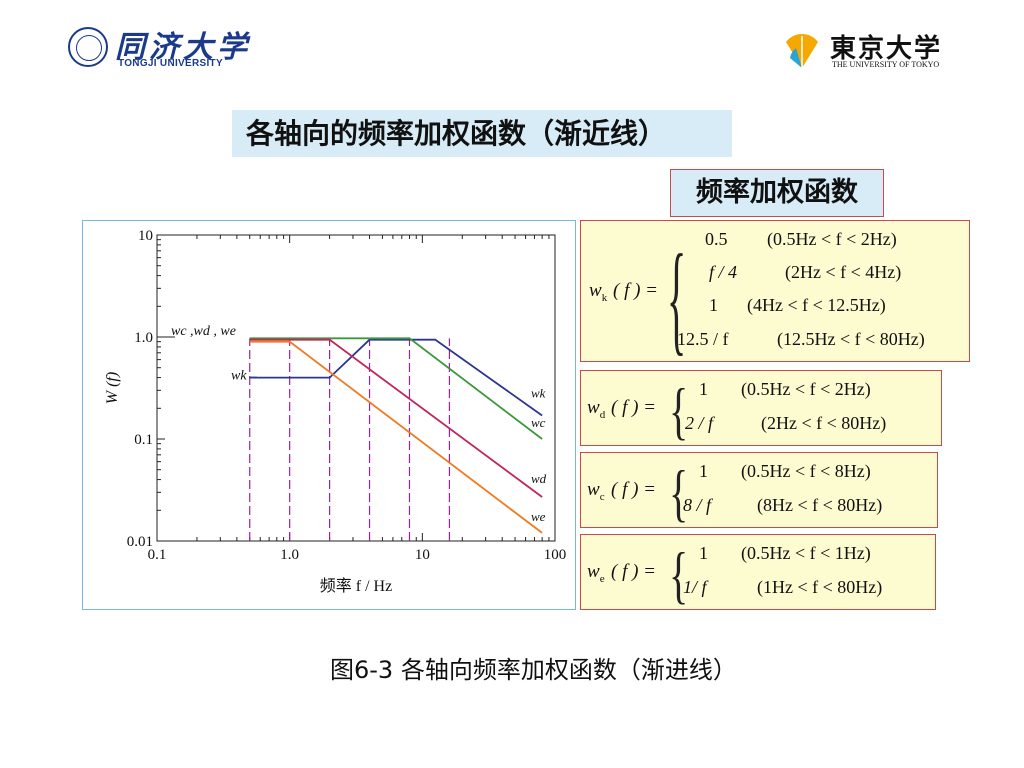  What do you see at coordinates (143, 440) in the screenshot?
I see `y-tick-label: 0.1` at bounding box center [143, 440].